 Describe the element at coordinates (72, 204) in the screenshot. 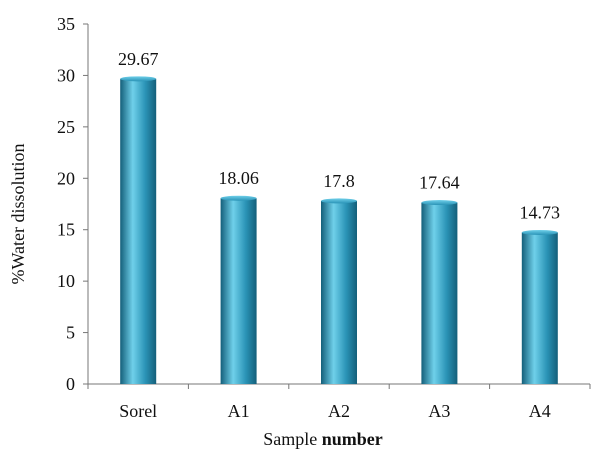

I see `y-axis-ticks: 0 5 10 15 20 25 30 35` at that location.